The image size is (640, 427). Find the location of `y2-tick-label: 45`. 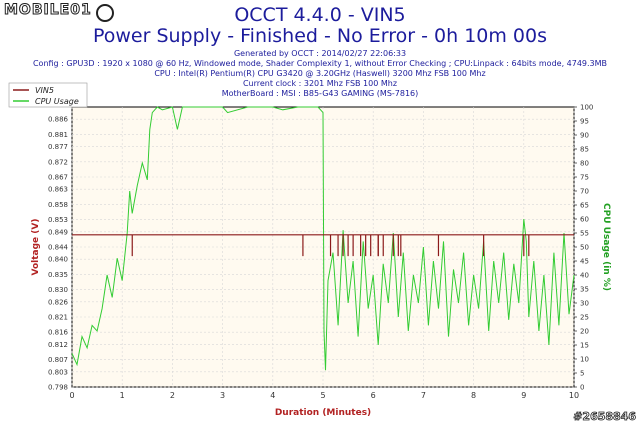

y2-tick-label: 45 is located at coordinates (584, 262).